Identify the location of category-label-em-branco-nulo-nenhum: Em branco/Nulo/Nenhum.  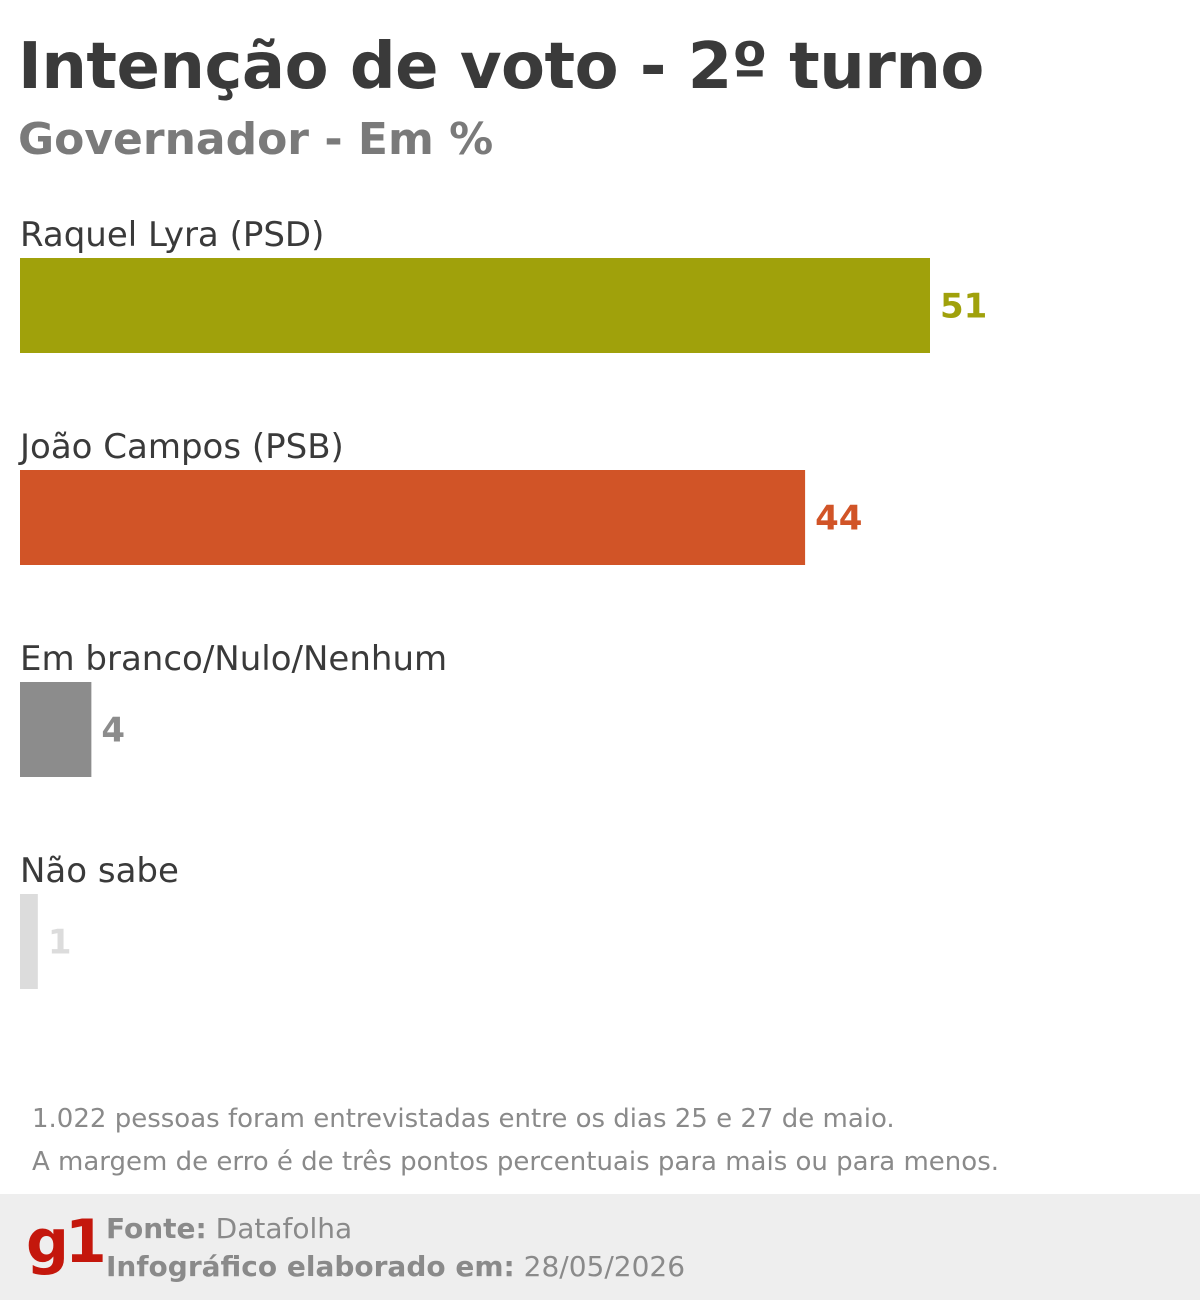
(233, 659).